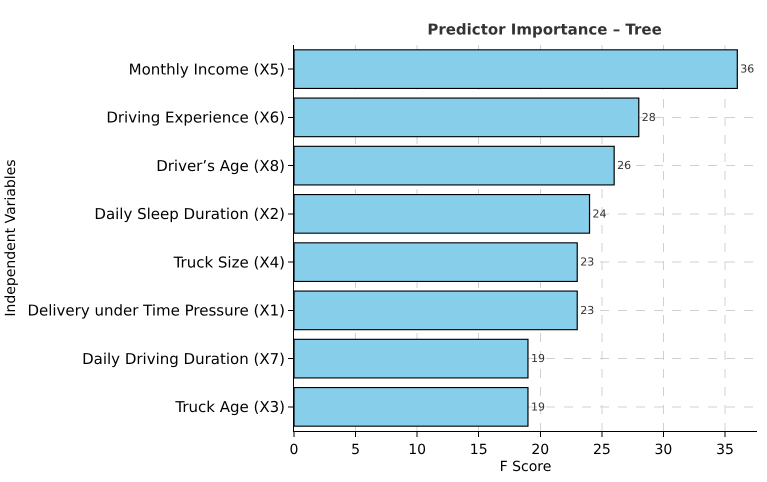 The image size is (767, 482). What do you see at coordinates (526, 467) in the screenshot?
I see `x-axis-title: F Score` at bounding box center [526, 467].